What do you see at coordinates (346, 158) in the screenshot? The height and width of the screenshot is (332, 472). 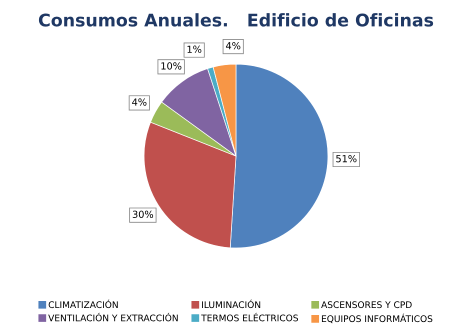 I see `data-label: 51%` at bounding box center [346, 158].